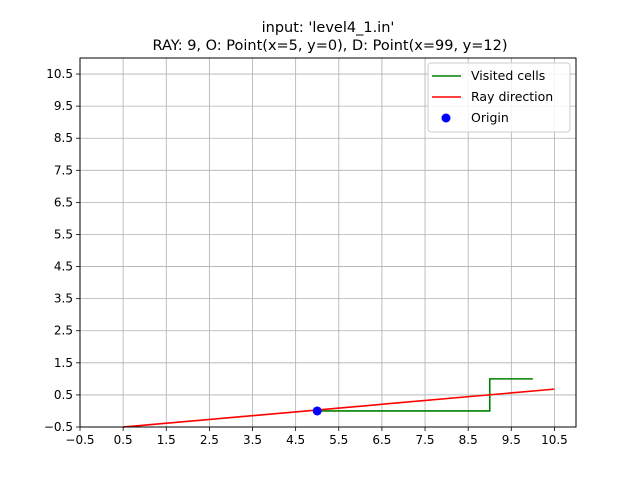 The image size is (640, 480). Describe the element at coordinates (424, 440) in the screenshot. I see `x-tick-label: 7.5` at that location.